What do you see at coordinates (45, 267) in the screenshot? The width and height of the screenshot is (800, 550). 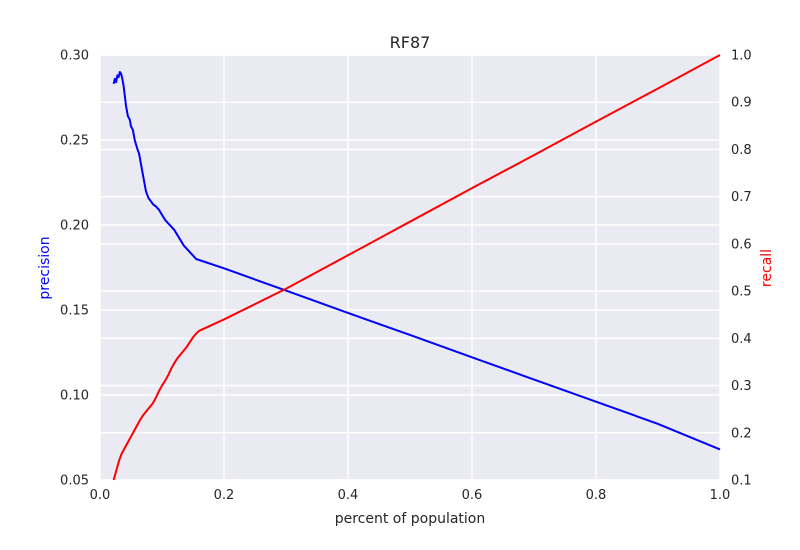 I see `y-axis-label-left: precision` at bounding box center [45, 267].